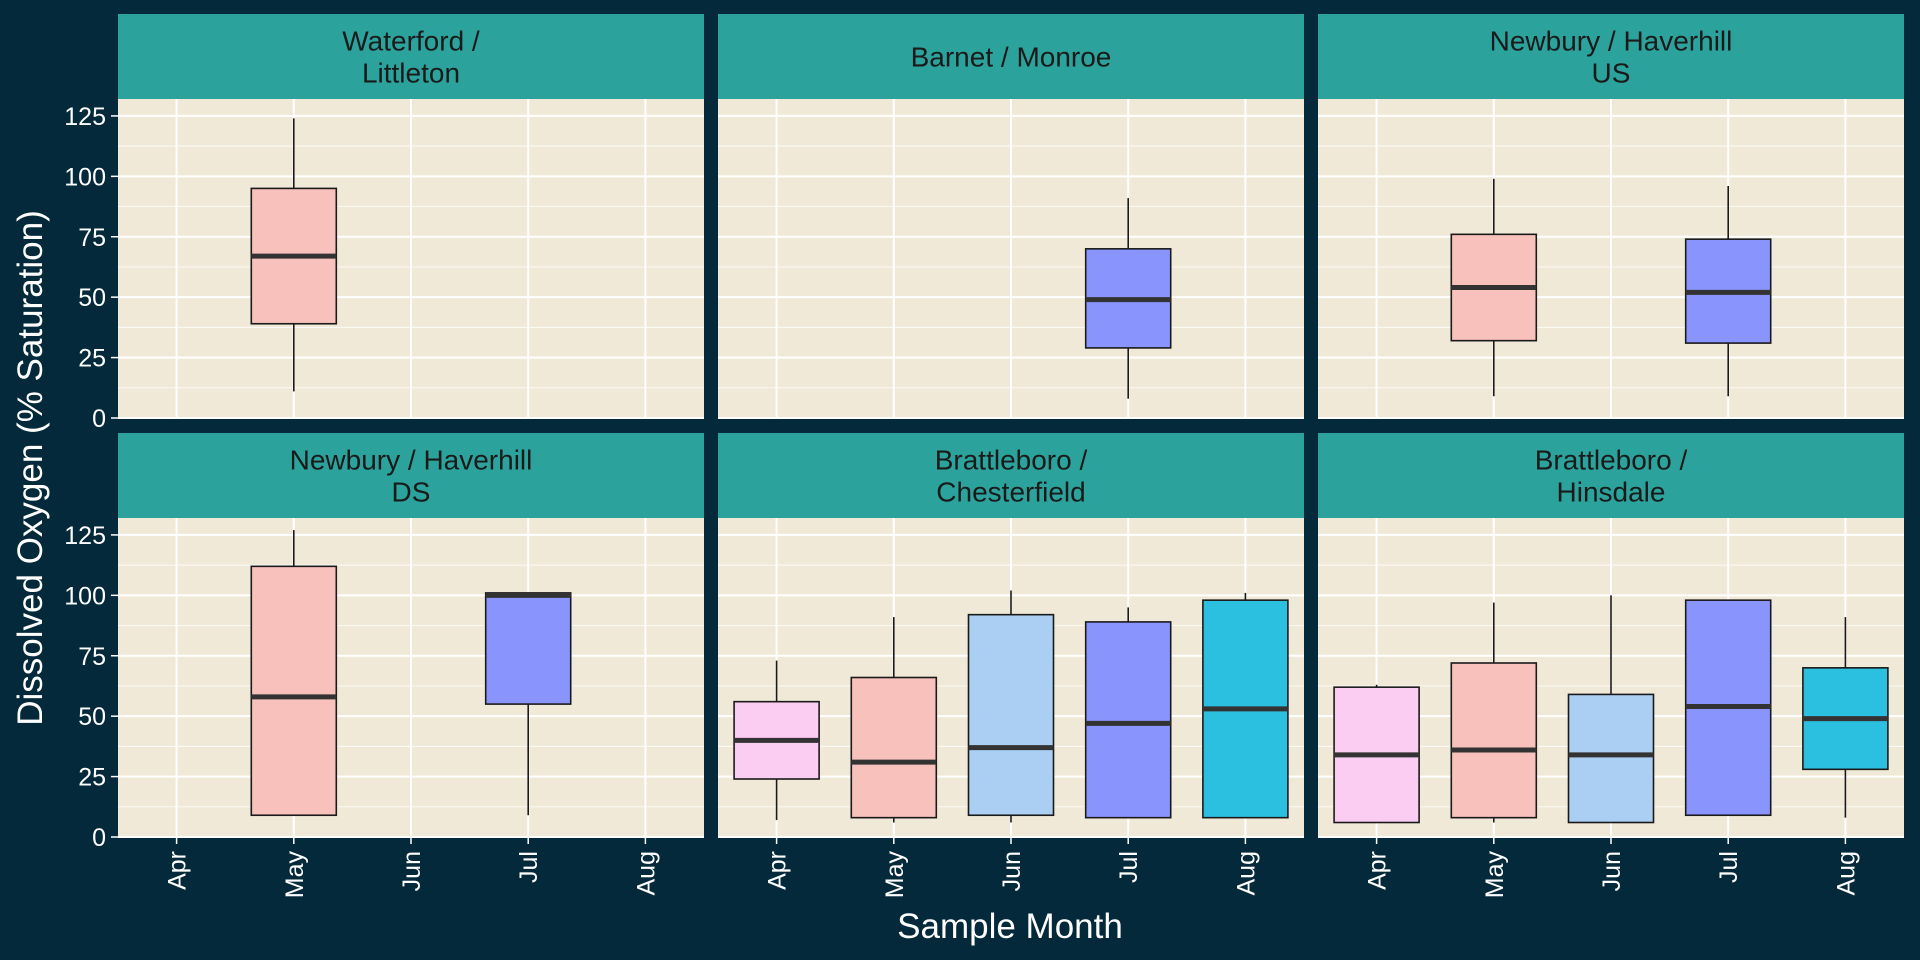  I want to click on facet-panel: Brattleboro /Hinsdale Apr May Jun Jul Aug, so click(1611, 665).